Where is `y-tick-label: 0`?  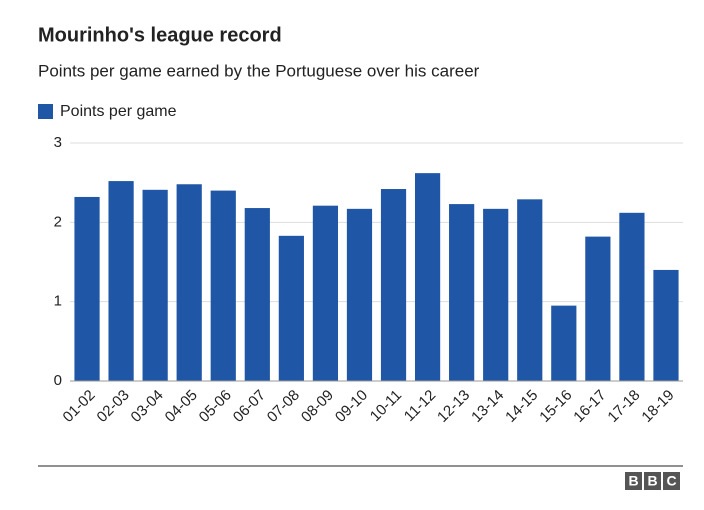
y-tick-label: 0 is located at coordinates (58, 380).